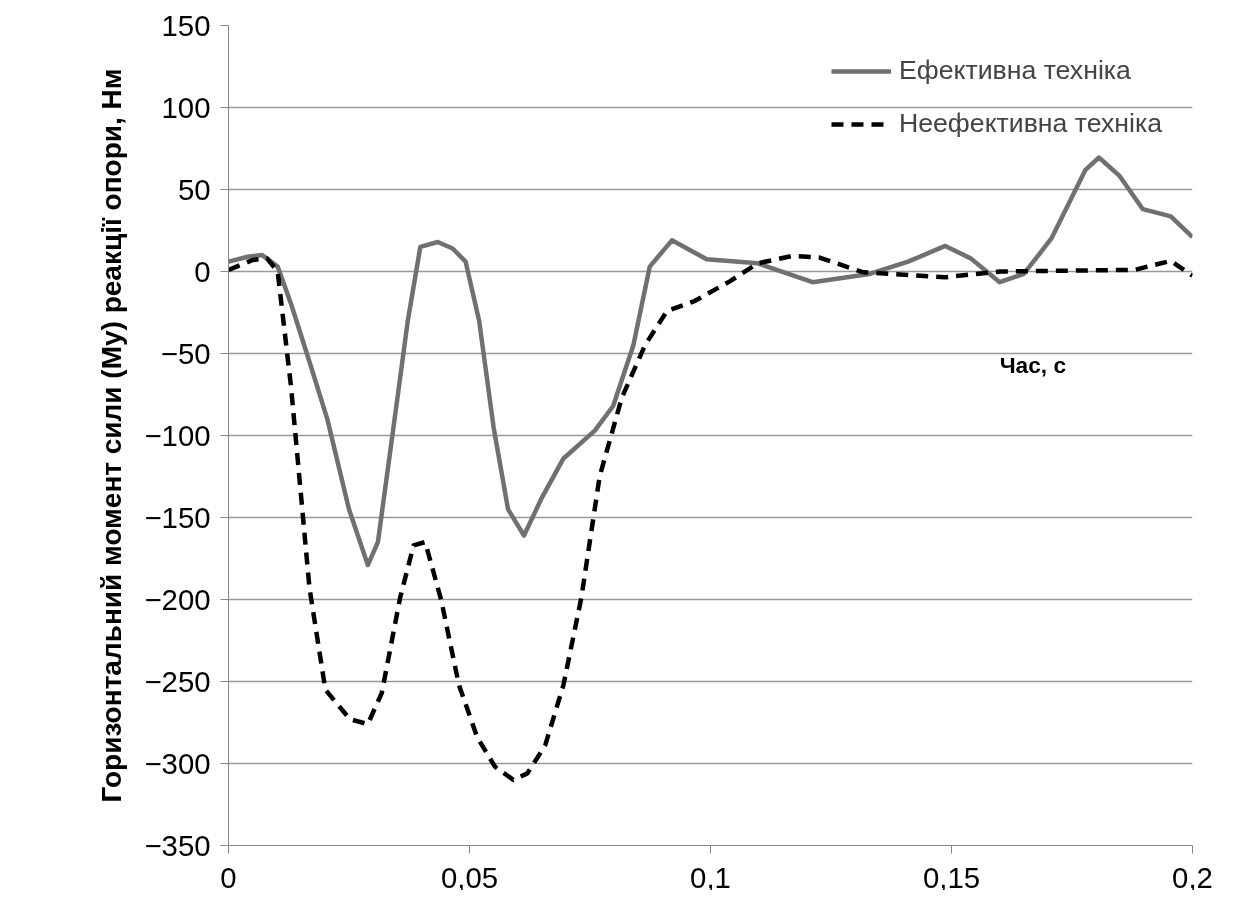  I want to click on x-axis-title: Час, с, so click(1033, 365).